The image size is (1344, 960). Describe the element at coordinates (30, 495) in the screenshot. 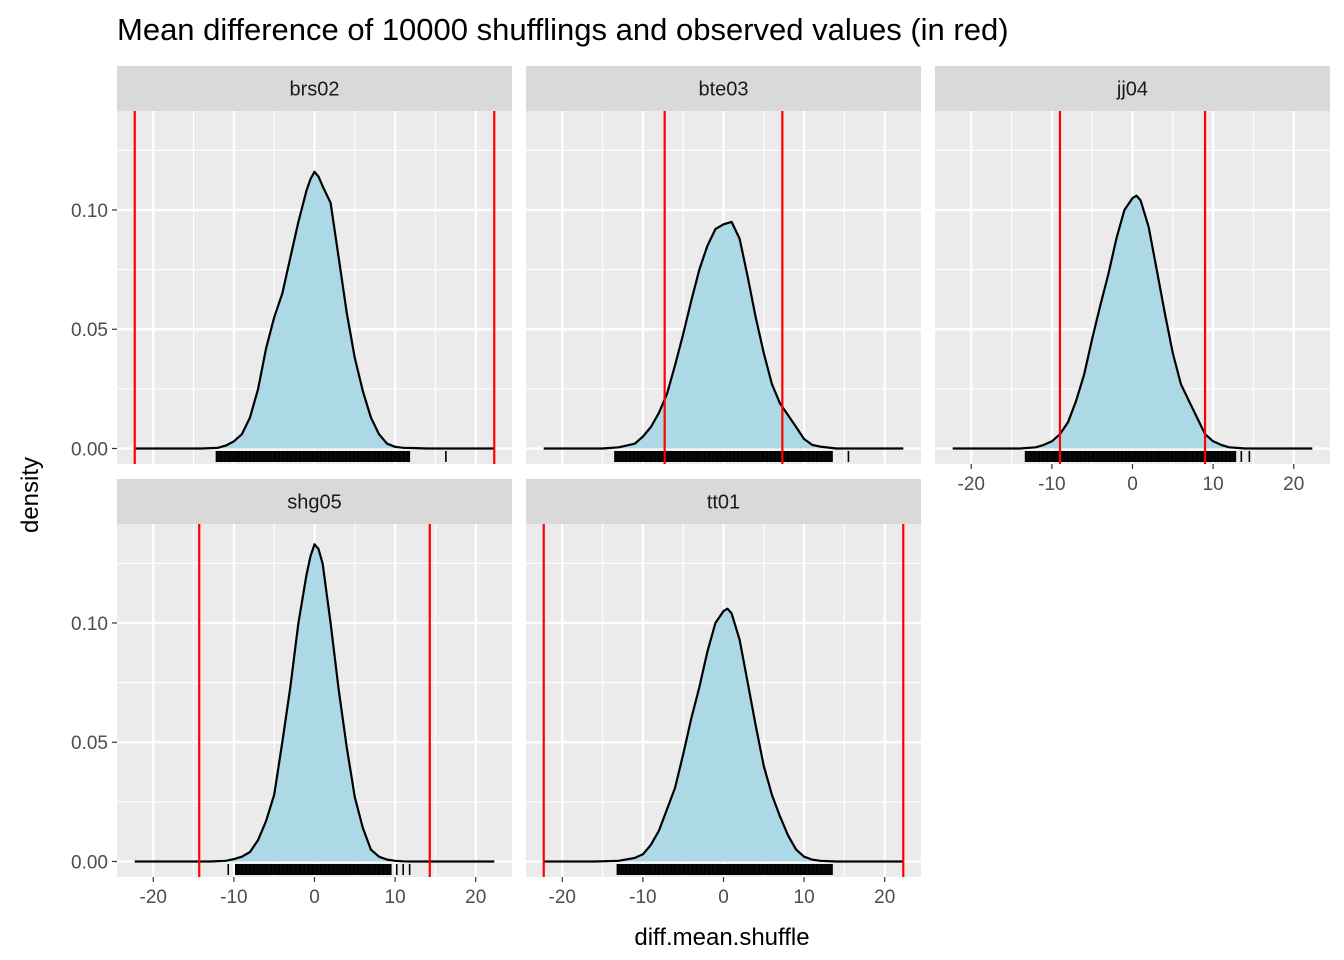

I see `y-axis-title: density` at that location.